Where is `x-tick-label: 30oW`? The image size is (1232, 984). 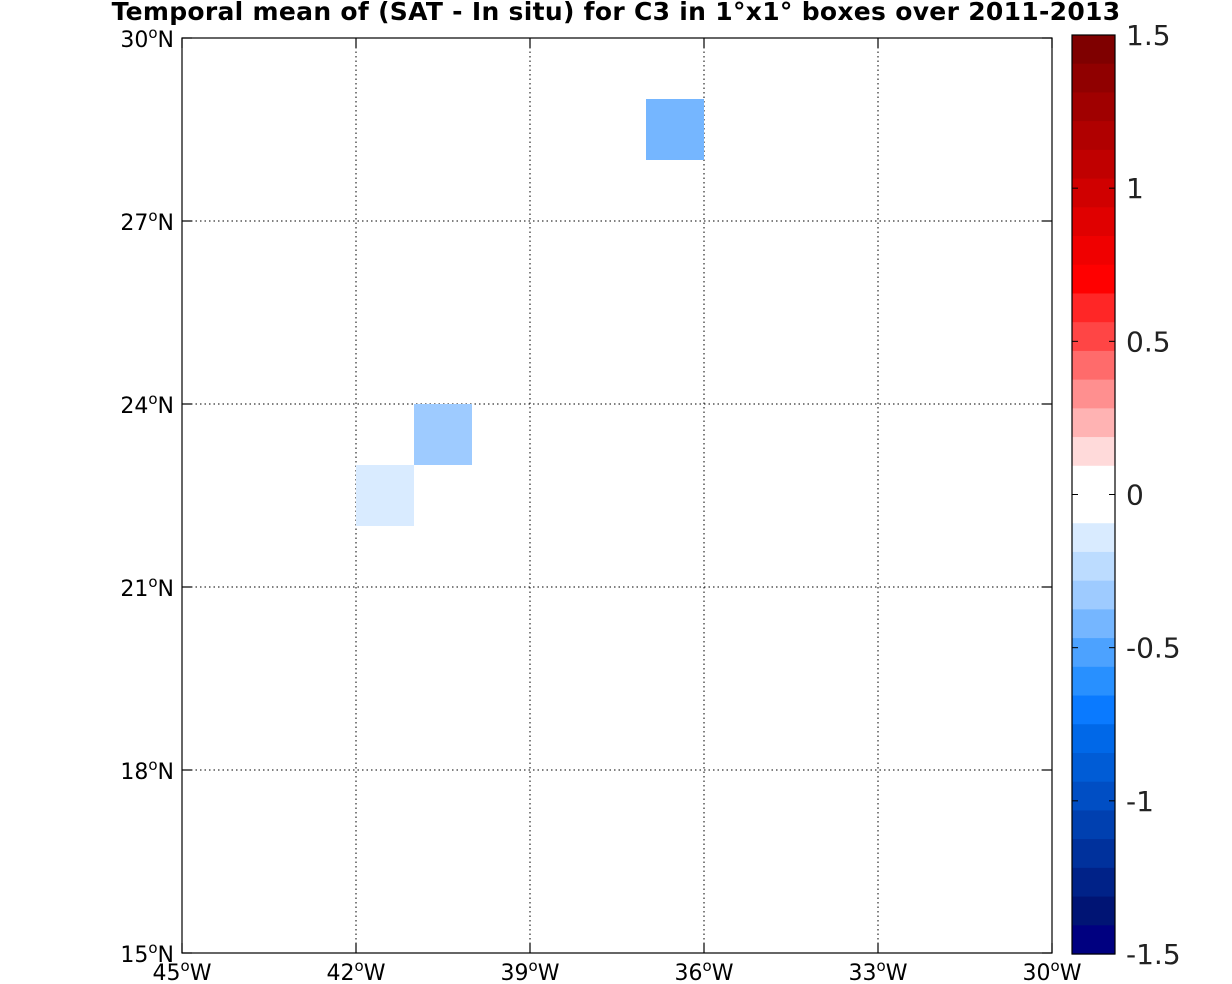 x-tick-label: 30oW is located at coordinates (1052, 970).